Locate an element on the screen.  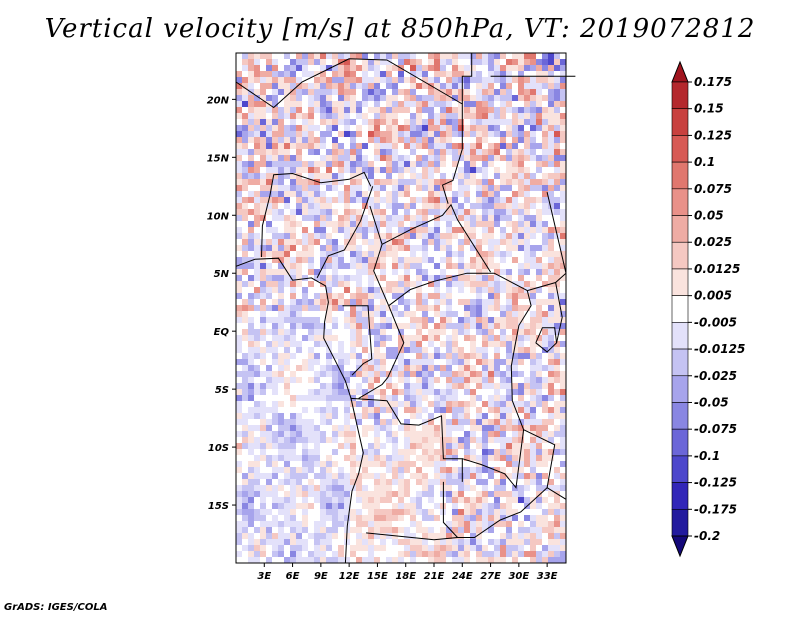
colorbar-top-arrow is located at coordinates (680, 71).